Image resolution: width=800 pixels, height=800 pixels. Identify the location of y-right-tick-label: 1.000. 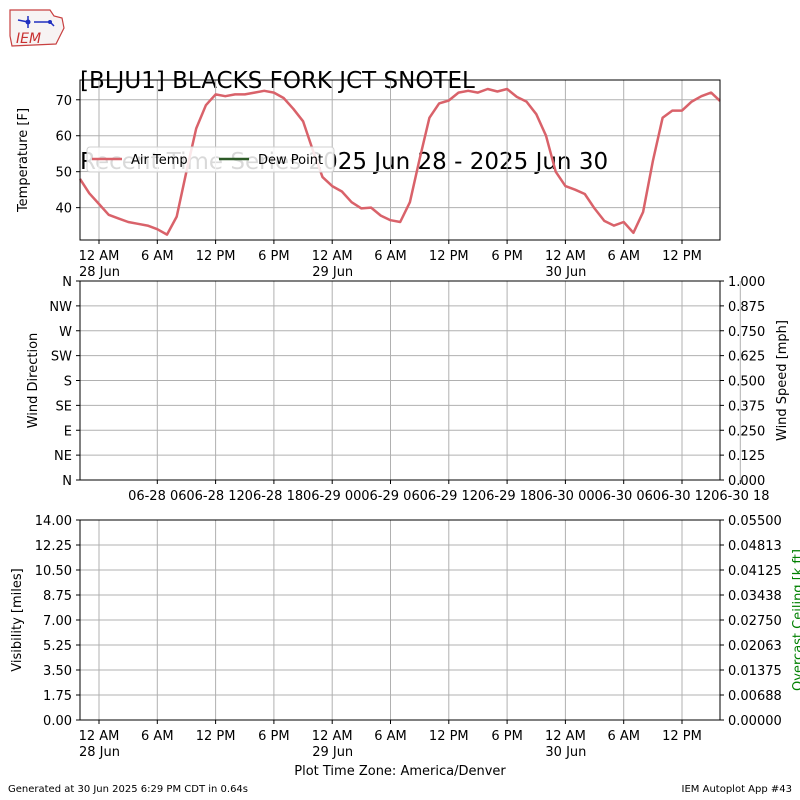
(746, 282).